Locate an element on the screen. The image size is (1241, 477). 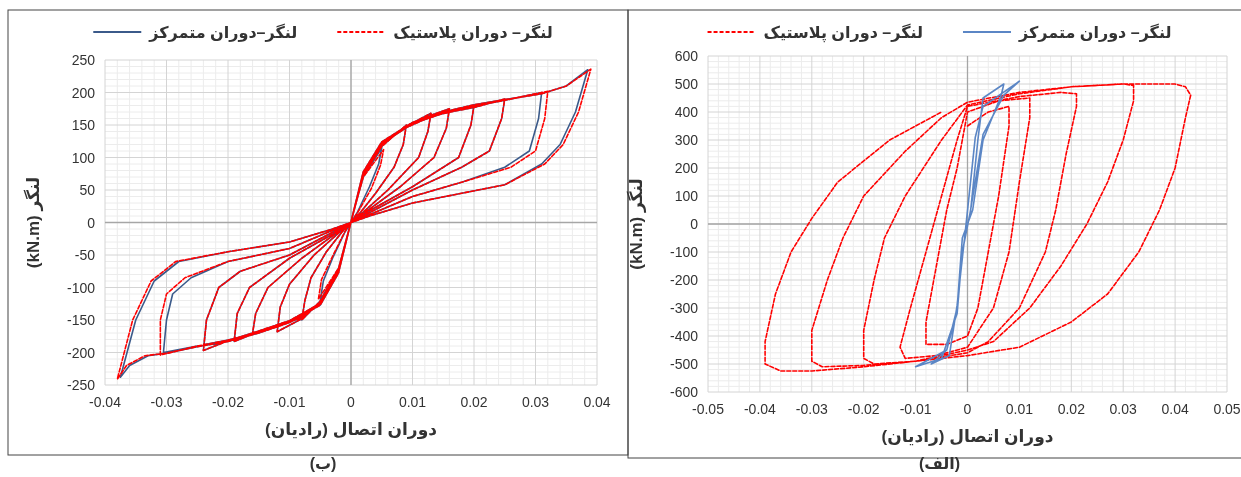
y-tick-label: 400 is located at coordinates (686, 112).